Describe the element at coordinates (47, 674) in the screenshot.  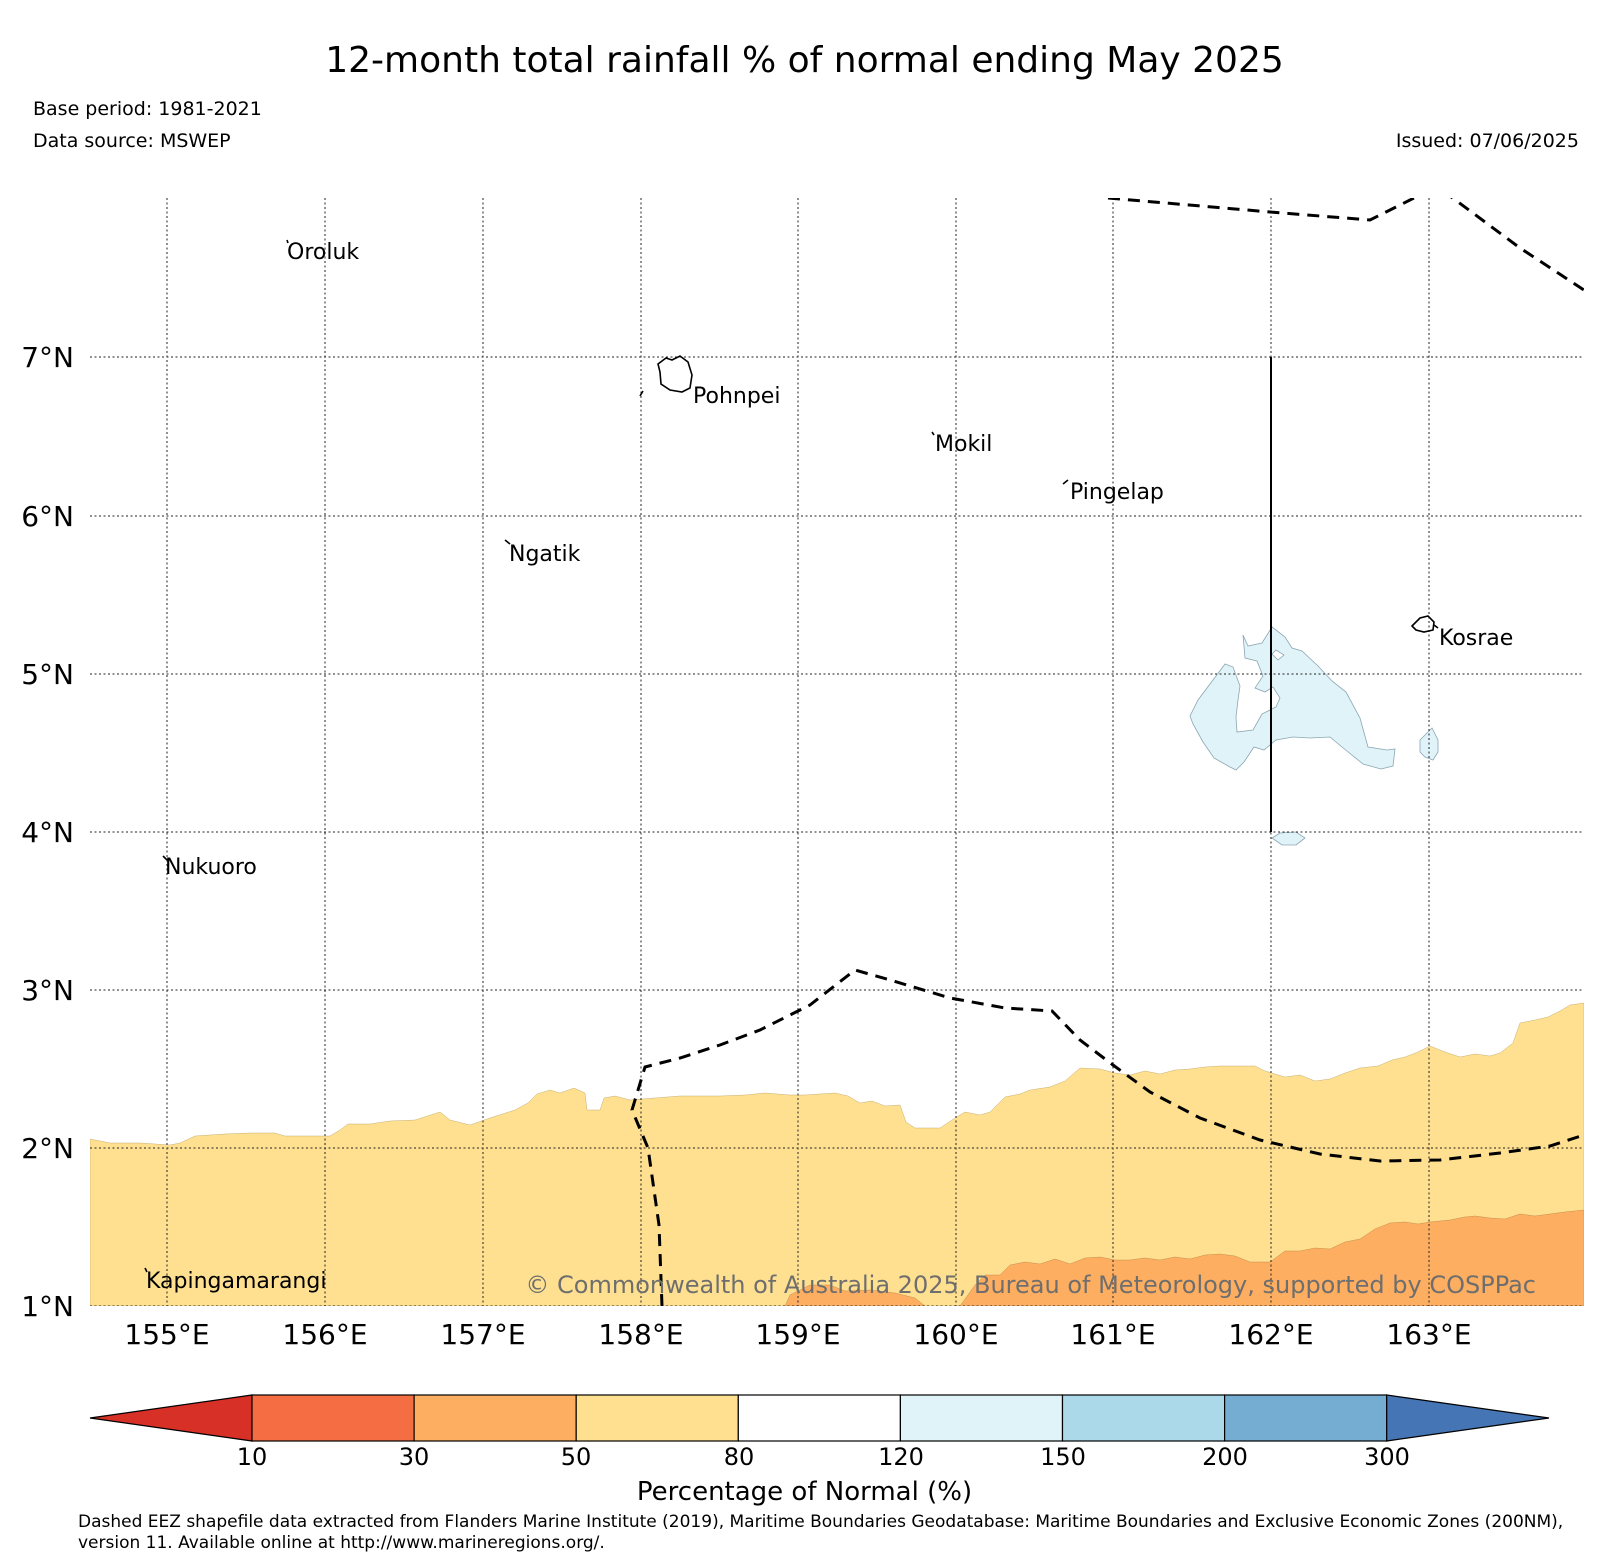
I see `lat-label: 5°N` at that location.